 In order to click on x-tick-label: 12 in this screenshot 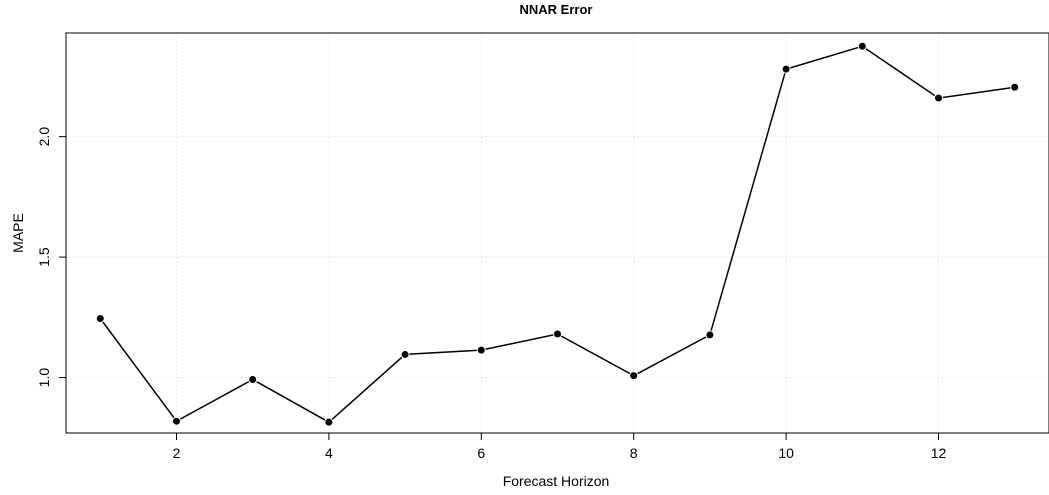, I will do `click(939, 453)`.